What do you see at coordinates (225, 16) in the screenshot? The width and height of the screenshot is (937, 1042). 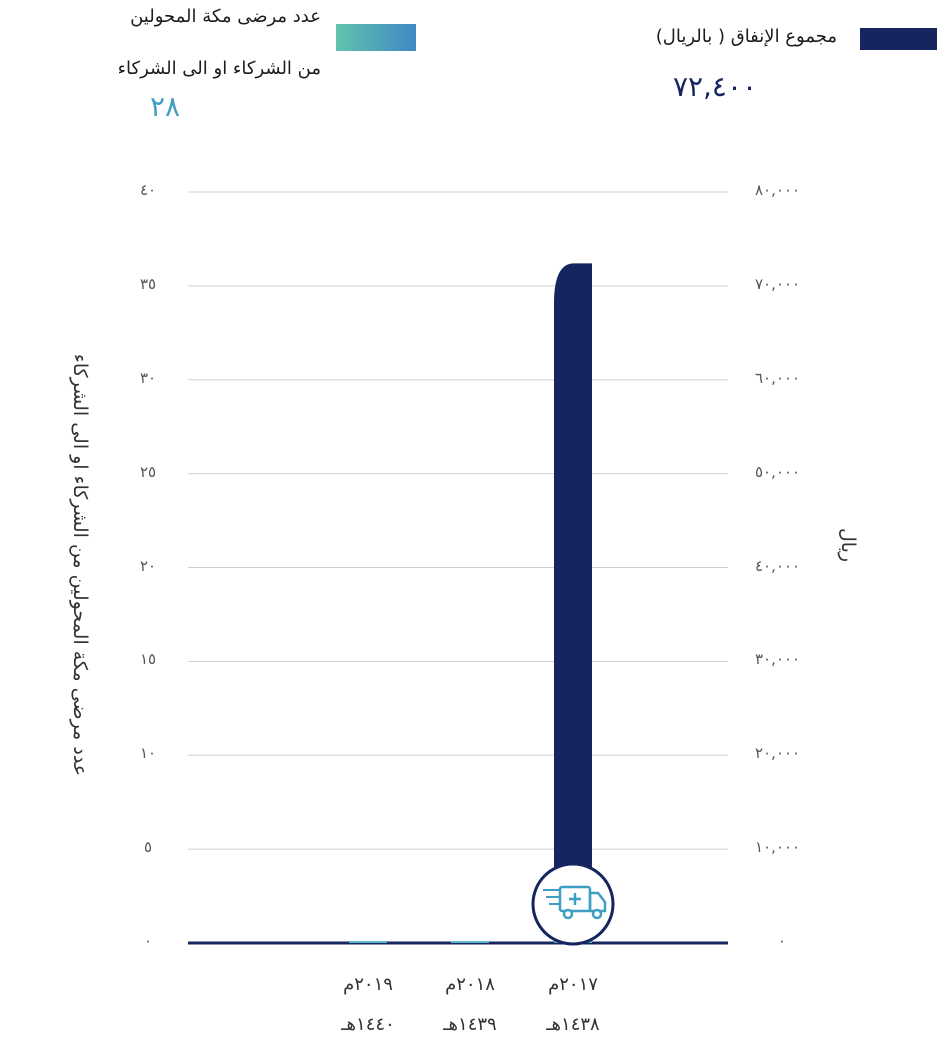 I see `legend-label-patients-line1: عدد مرضى مكة المحولين` at bounding box center [225, 16].